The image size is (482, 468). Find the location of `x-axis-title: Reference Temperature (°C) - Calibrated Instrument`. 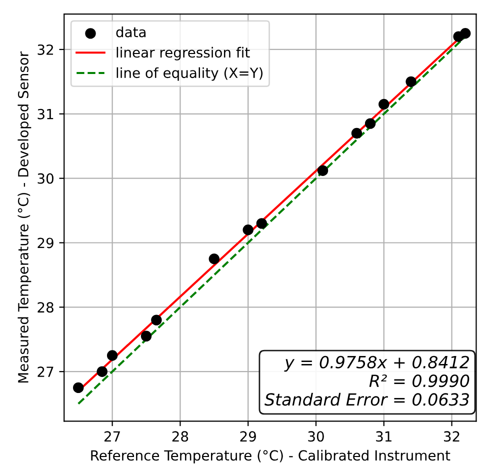

x-axis-title: Reference Temperature (°C) - Calibrated Instrument is located at coordinates (270, 457).